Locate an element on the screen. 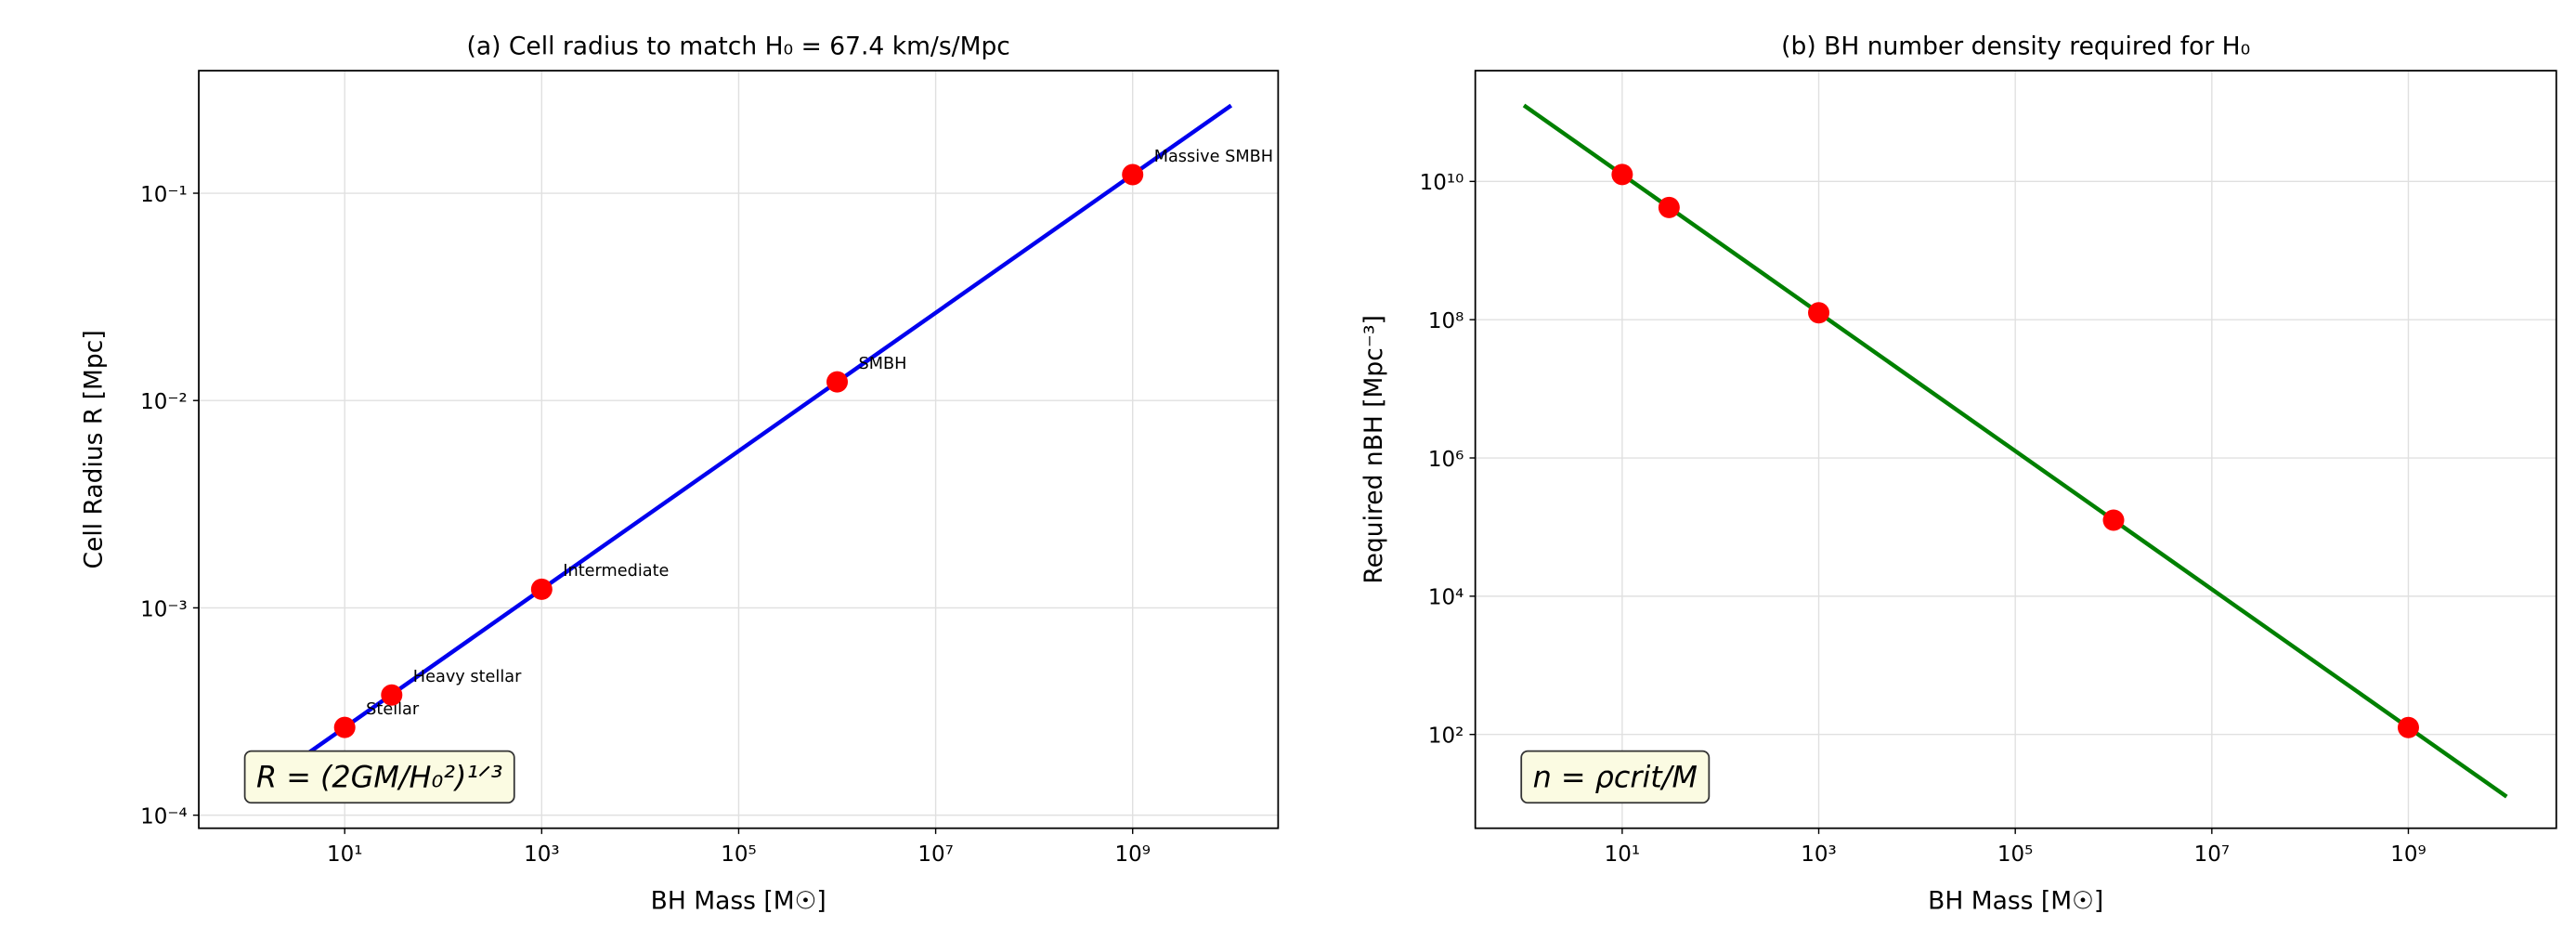 The height and width of the screenshot is (940, 2576). y-tick-label: 10⁻⁴ is located at coordinates (164, 816).